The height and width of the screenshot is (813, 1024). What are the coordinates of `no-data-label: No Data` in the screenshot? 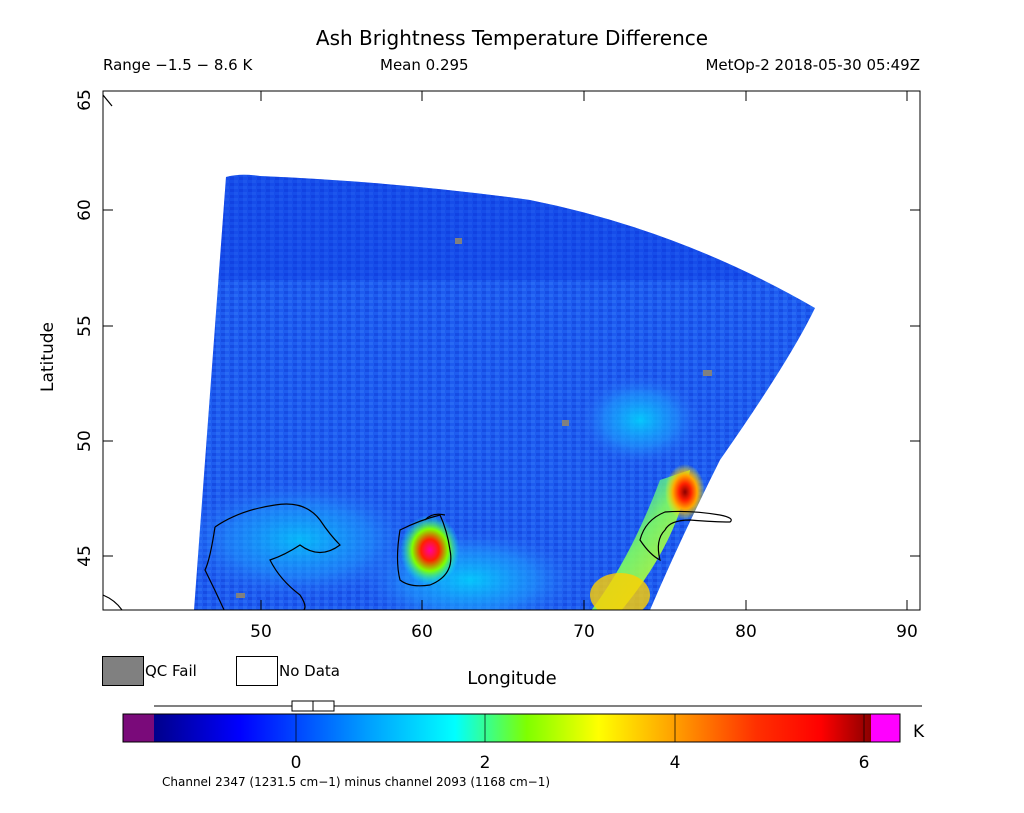 It's located at (309, 671).